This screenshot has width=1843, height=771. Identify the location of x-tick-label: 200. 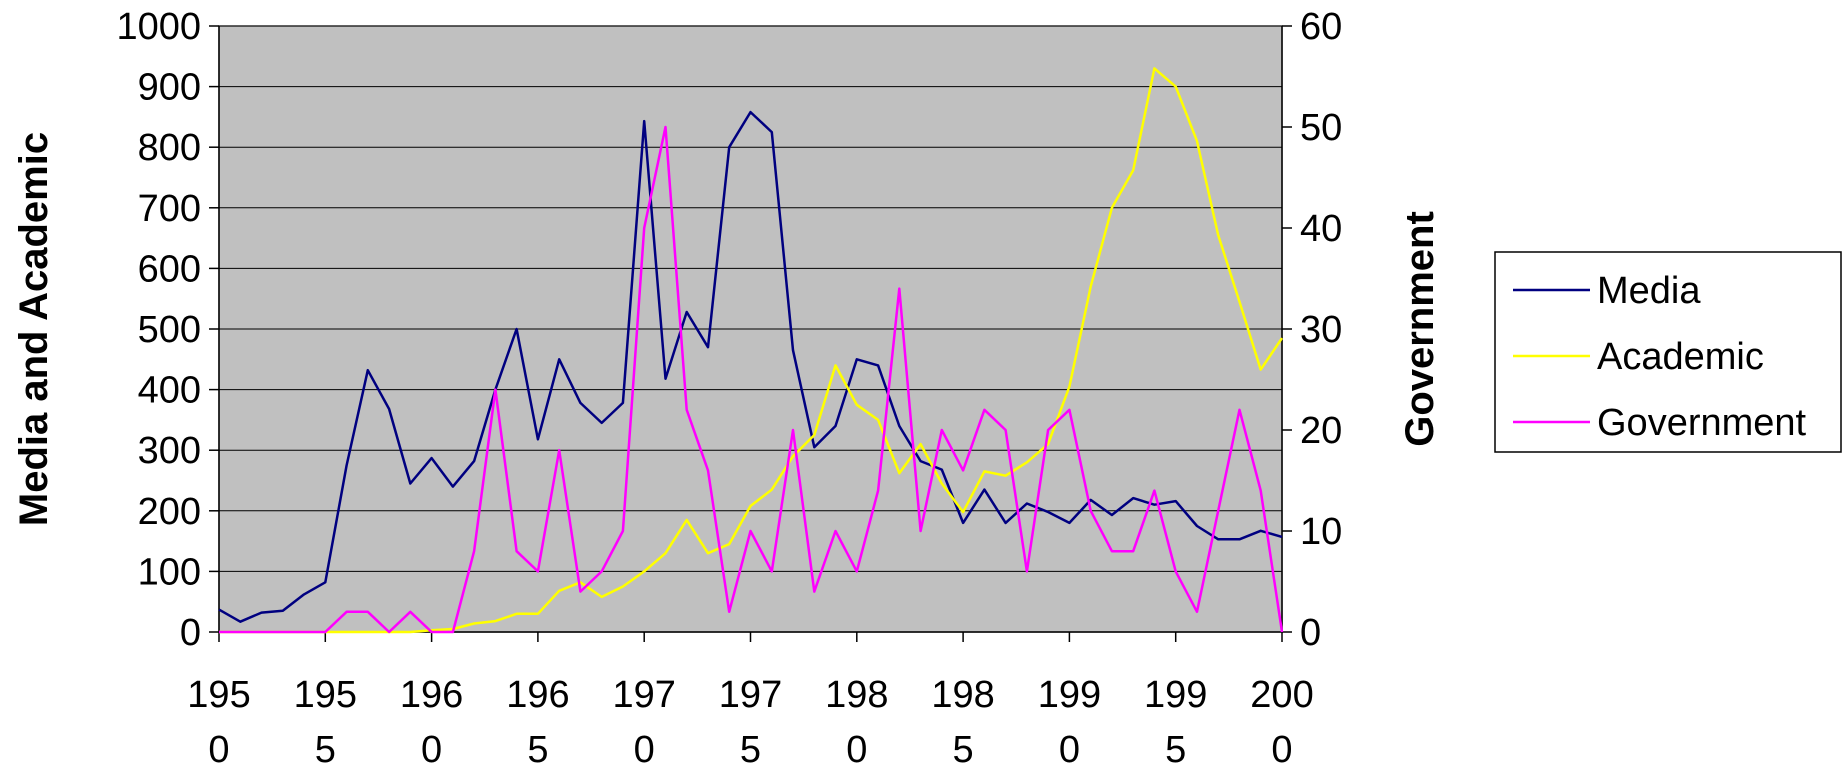
(1281, 695).